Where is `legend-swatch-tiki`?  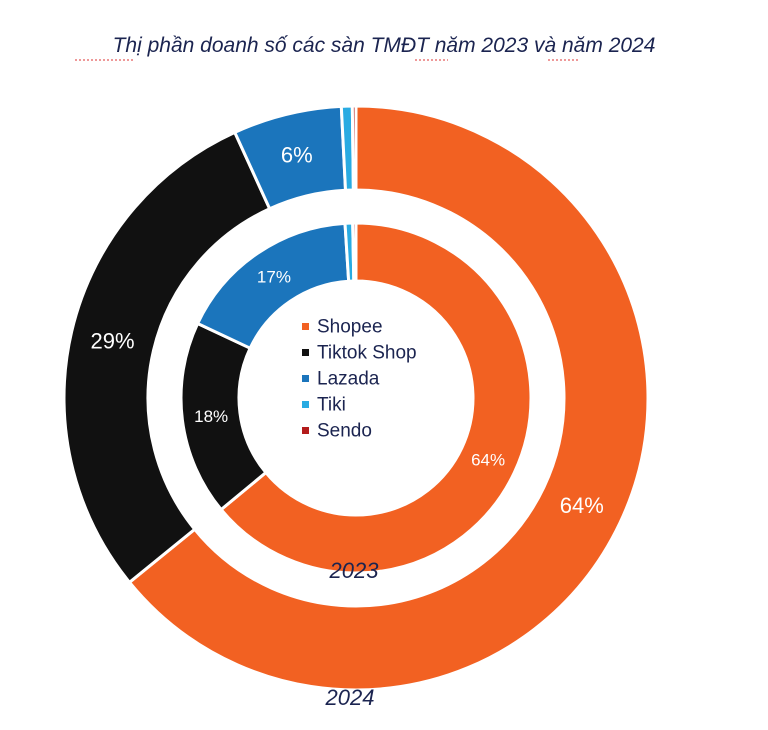 legend-swatch-tiki is located at coordinates (305, 404).